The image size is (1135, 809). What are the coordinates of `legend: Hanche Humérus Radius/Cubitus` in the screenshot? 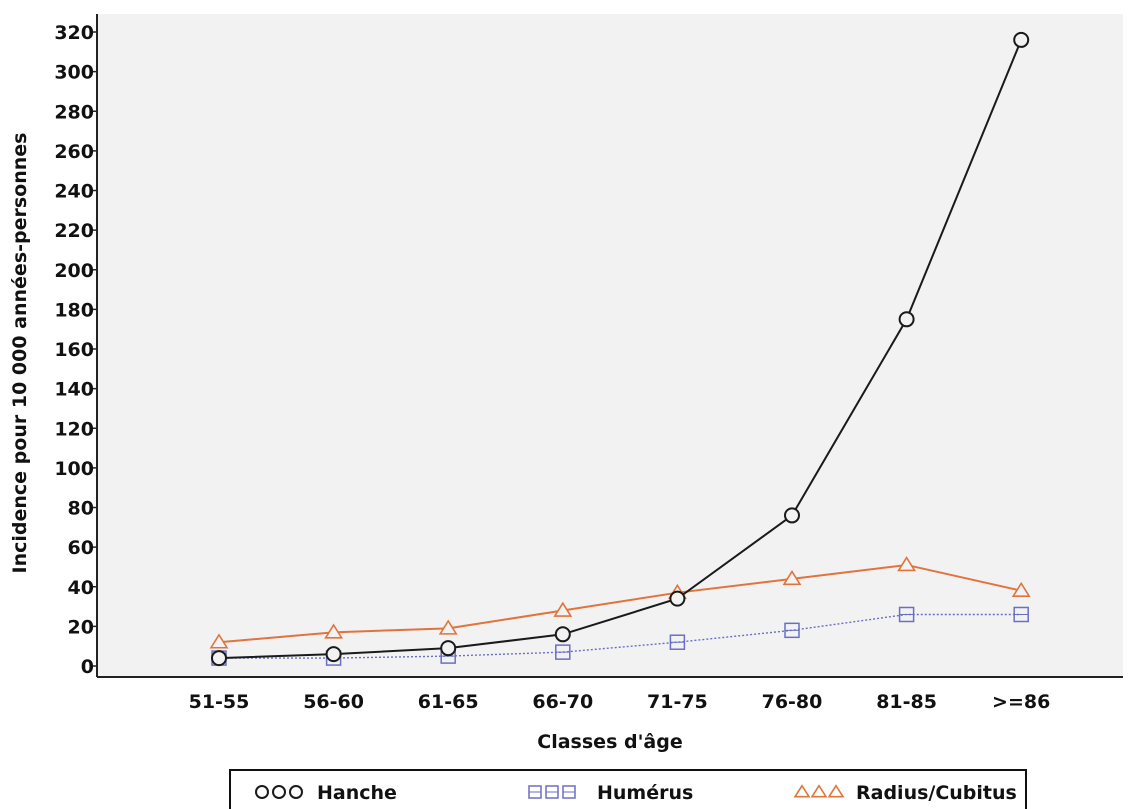 It's located at (628, 789).